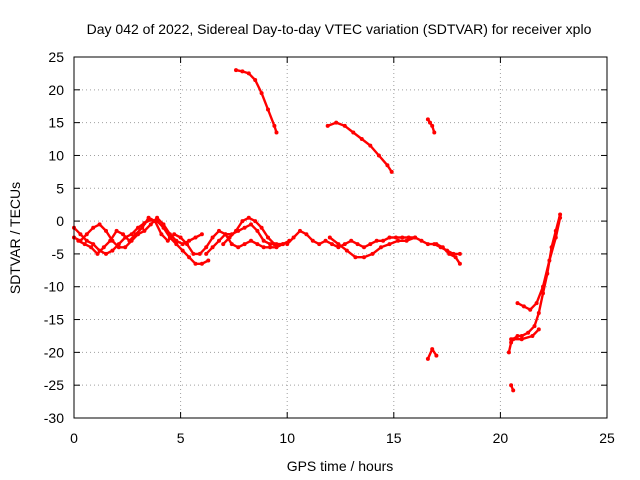  Describe the element at coordinates (54, 237) in the screenshot. I see `y-tick-labels: -30 -25 -20 -15 -10 -5 0 5 10 15 20 25` at that location.